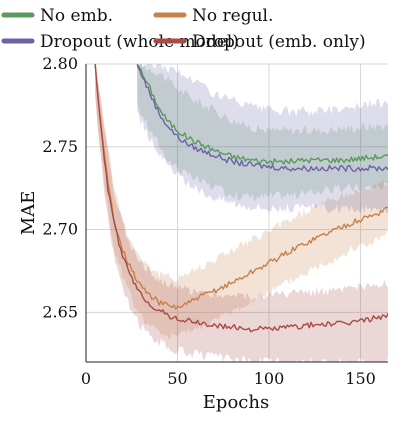 The width and height of the screenshot is (405, 439). I want to click on y-tick-label: 2.70, so click(60, 229).